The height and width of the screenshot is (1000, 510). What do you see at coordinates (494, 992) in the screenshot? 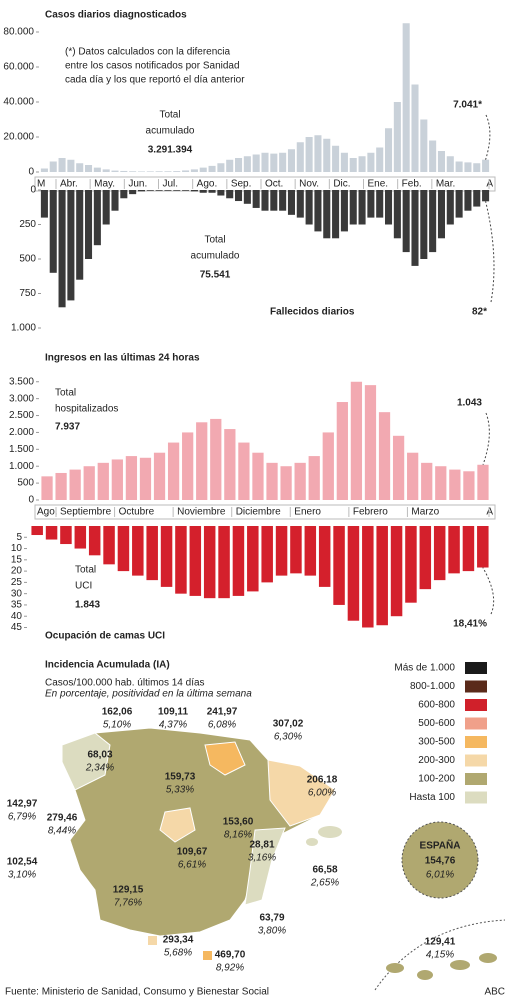
I see `brand: ABC` at bounding box center [494, 992].